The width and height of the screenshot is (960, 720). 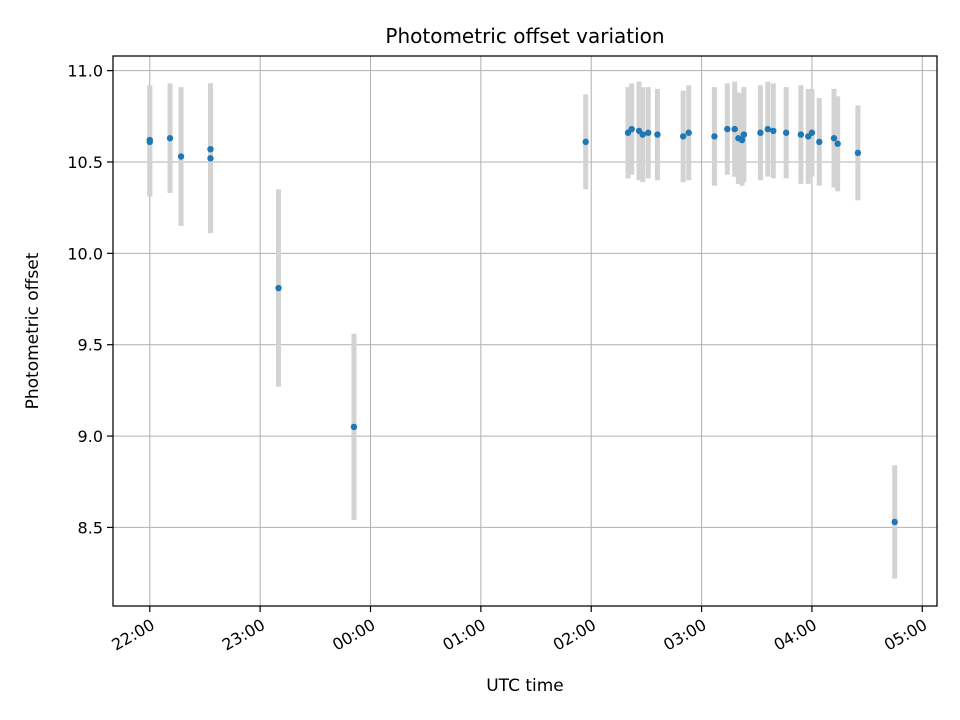 What do you see at coordinates (90, 299) in the screenshot?
I see `y-axis-ticks: 8.5 9.0 9.5 10.0 10.5 11.0` at bounding box center [90, 299].